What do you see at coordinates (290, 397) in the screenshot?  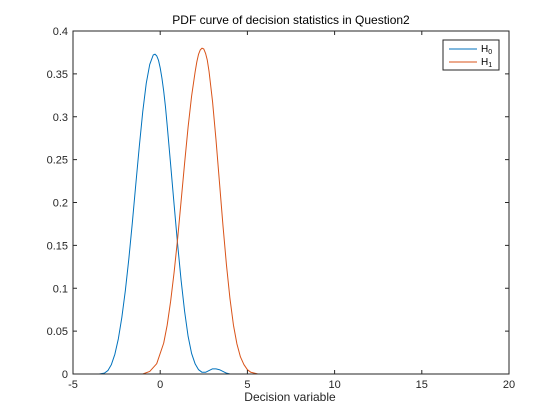 I see `x-axis-label: Decision variable` at bounding box center [290, 397].